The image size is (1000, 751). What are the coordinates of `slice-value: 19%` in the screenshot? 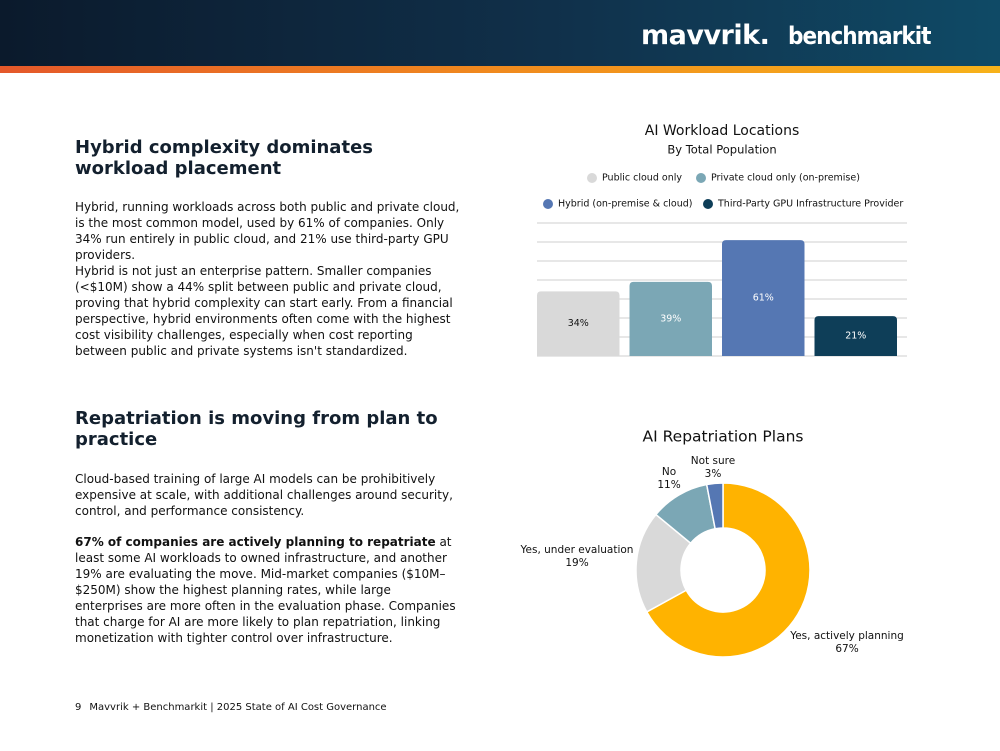 It's located at (576, 563).